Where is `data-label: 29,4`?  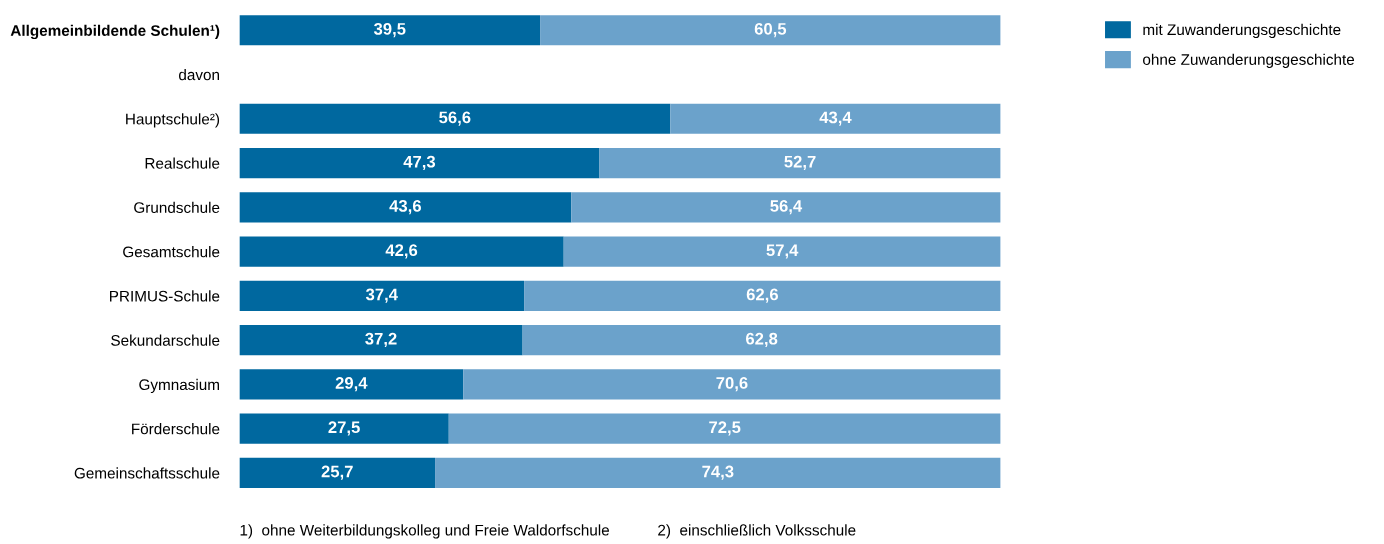 data-label: 29,4 is located at coordinates (351, 384).